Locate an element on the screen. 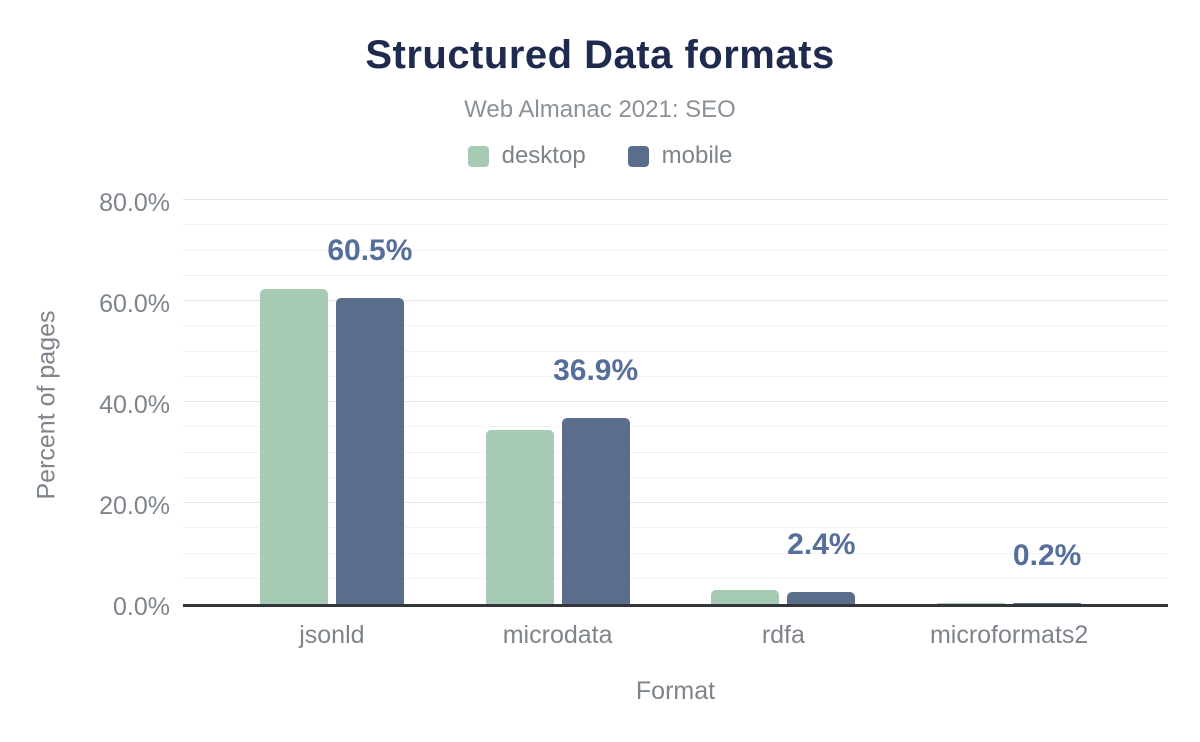 The height and width of the screenshot is (742, 1200). value-label-jsonld: 60.5% is located at coordinates (370, 251).